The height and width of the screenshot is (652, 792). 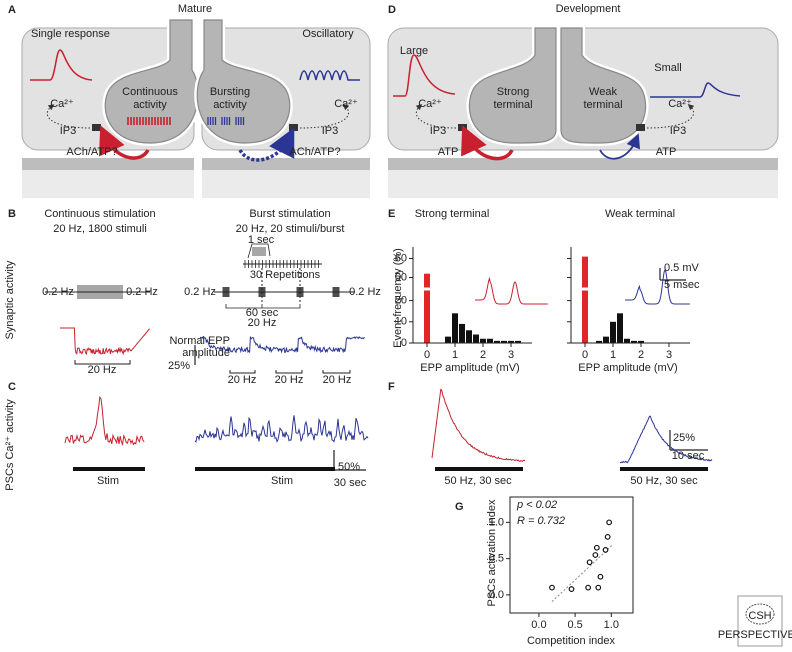 What do you see at coordinates (285, 275) in the screenshot?
I see `label: 30 Repetitions` at bounding box center [285, 275].